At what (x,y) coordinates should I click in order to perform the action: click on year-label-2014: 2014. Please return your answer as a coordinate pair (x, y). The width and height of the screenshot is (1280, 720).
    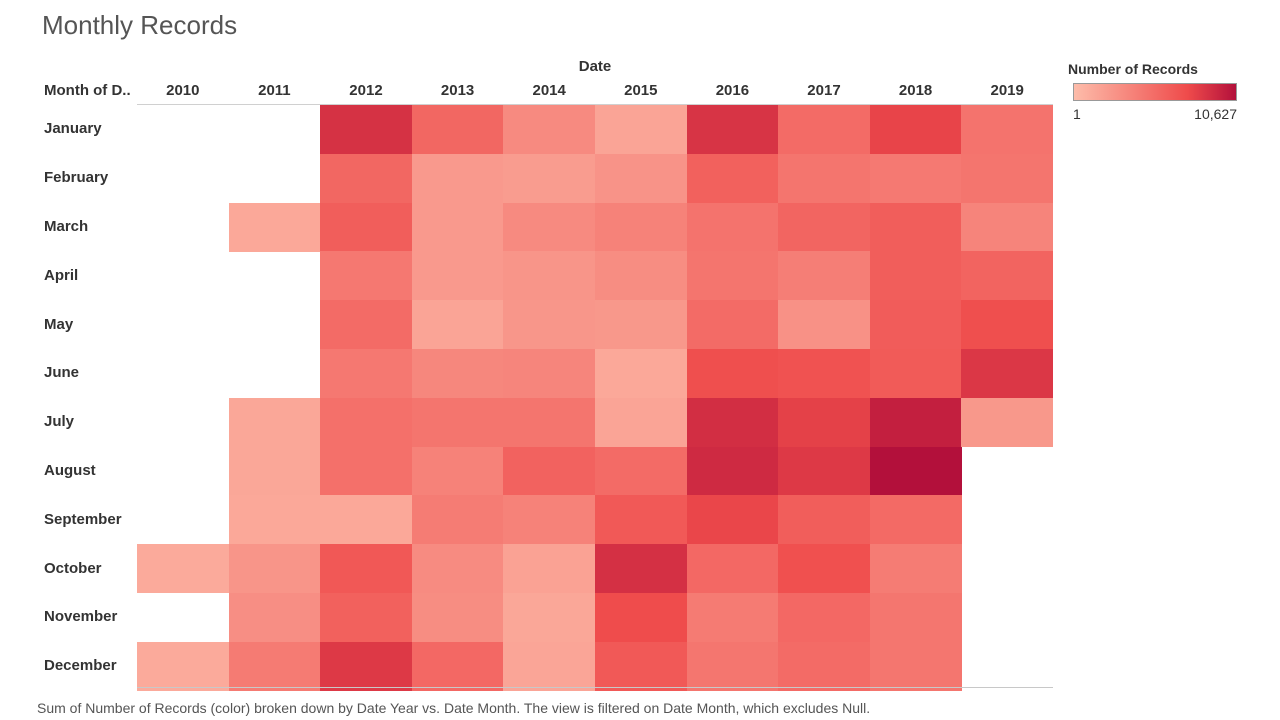
    Looking at the image, I should click on (549, 90).